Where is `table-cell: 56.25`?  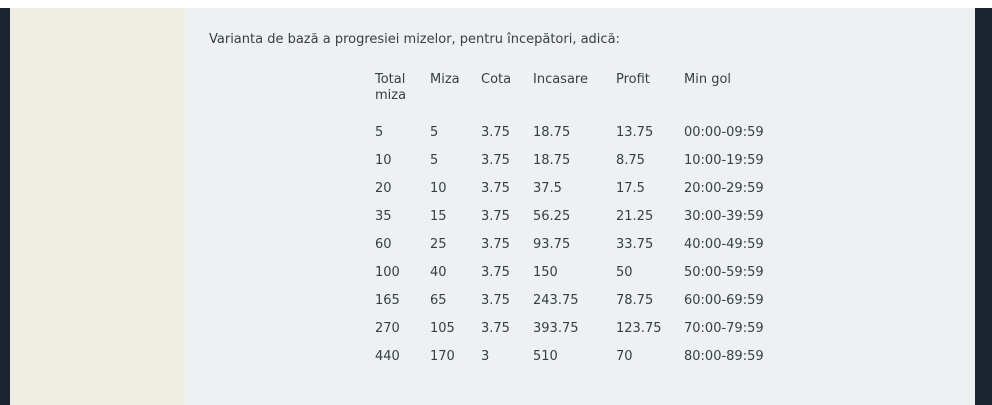 table-cell: 56.25 is located at coordinates (552, 216).